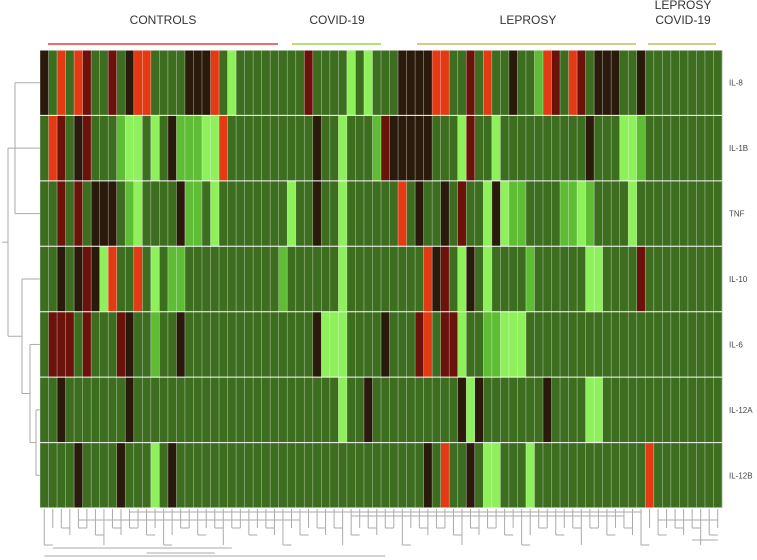  I want to click on group-label: LEPROSY, so click(528, 20).